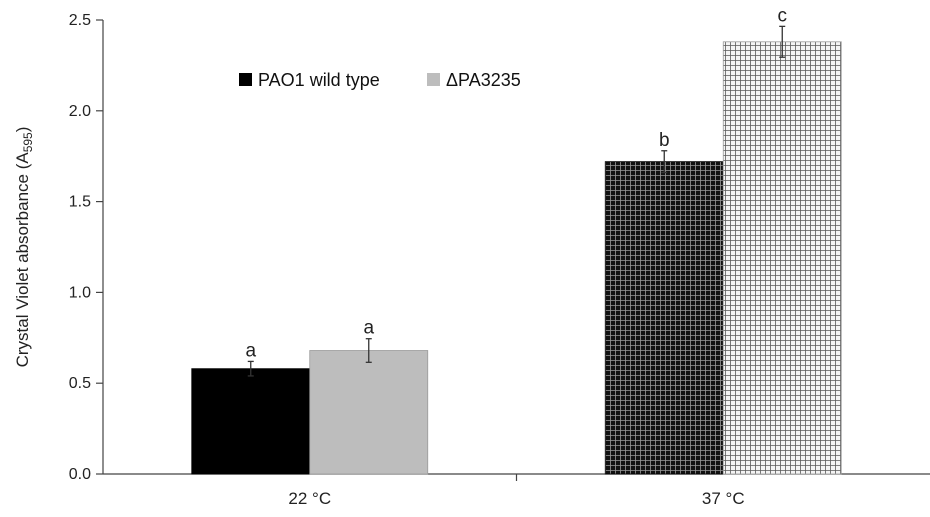  I want to click on y-tick-label: 2.0, so click(80, 111).